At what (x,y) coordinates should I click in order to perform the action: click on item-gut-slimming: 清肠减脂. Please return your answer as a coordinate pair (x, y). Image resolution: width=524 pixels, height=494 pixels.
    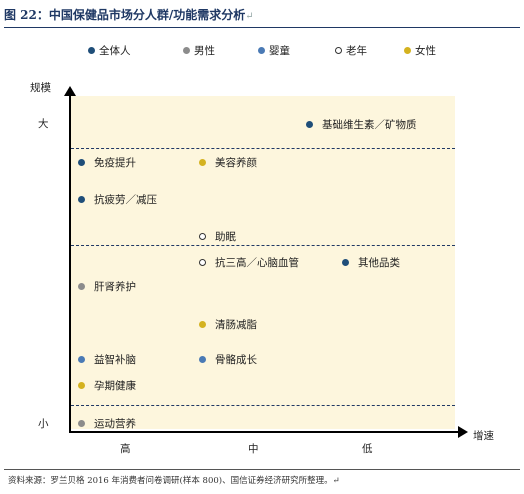
    Looking at the image, I should click on (228, 324).